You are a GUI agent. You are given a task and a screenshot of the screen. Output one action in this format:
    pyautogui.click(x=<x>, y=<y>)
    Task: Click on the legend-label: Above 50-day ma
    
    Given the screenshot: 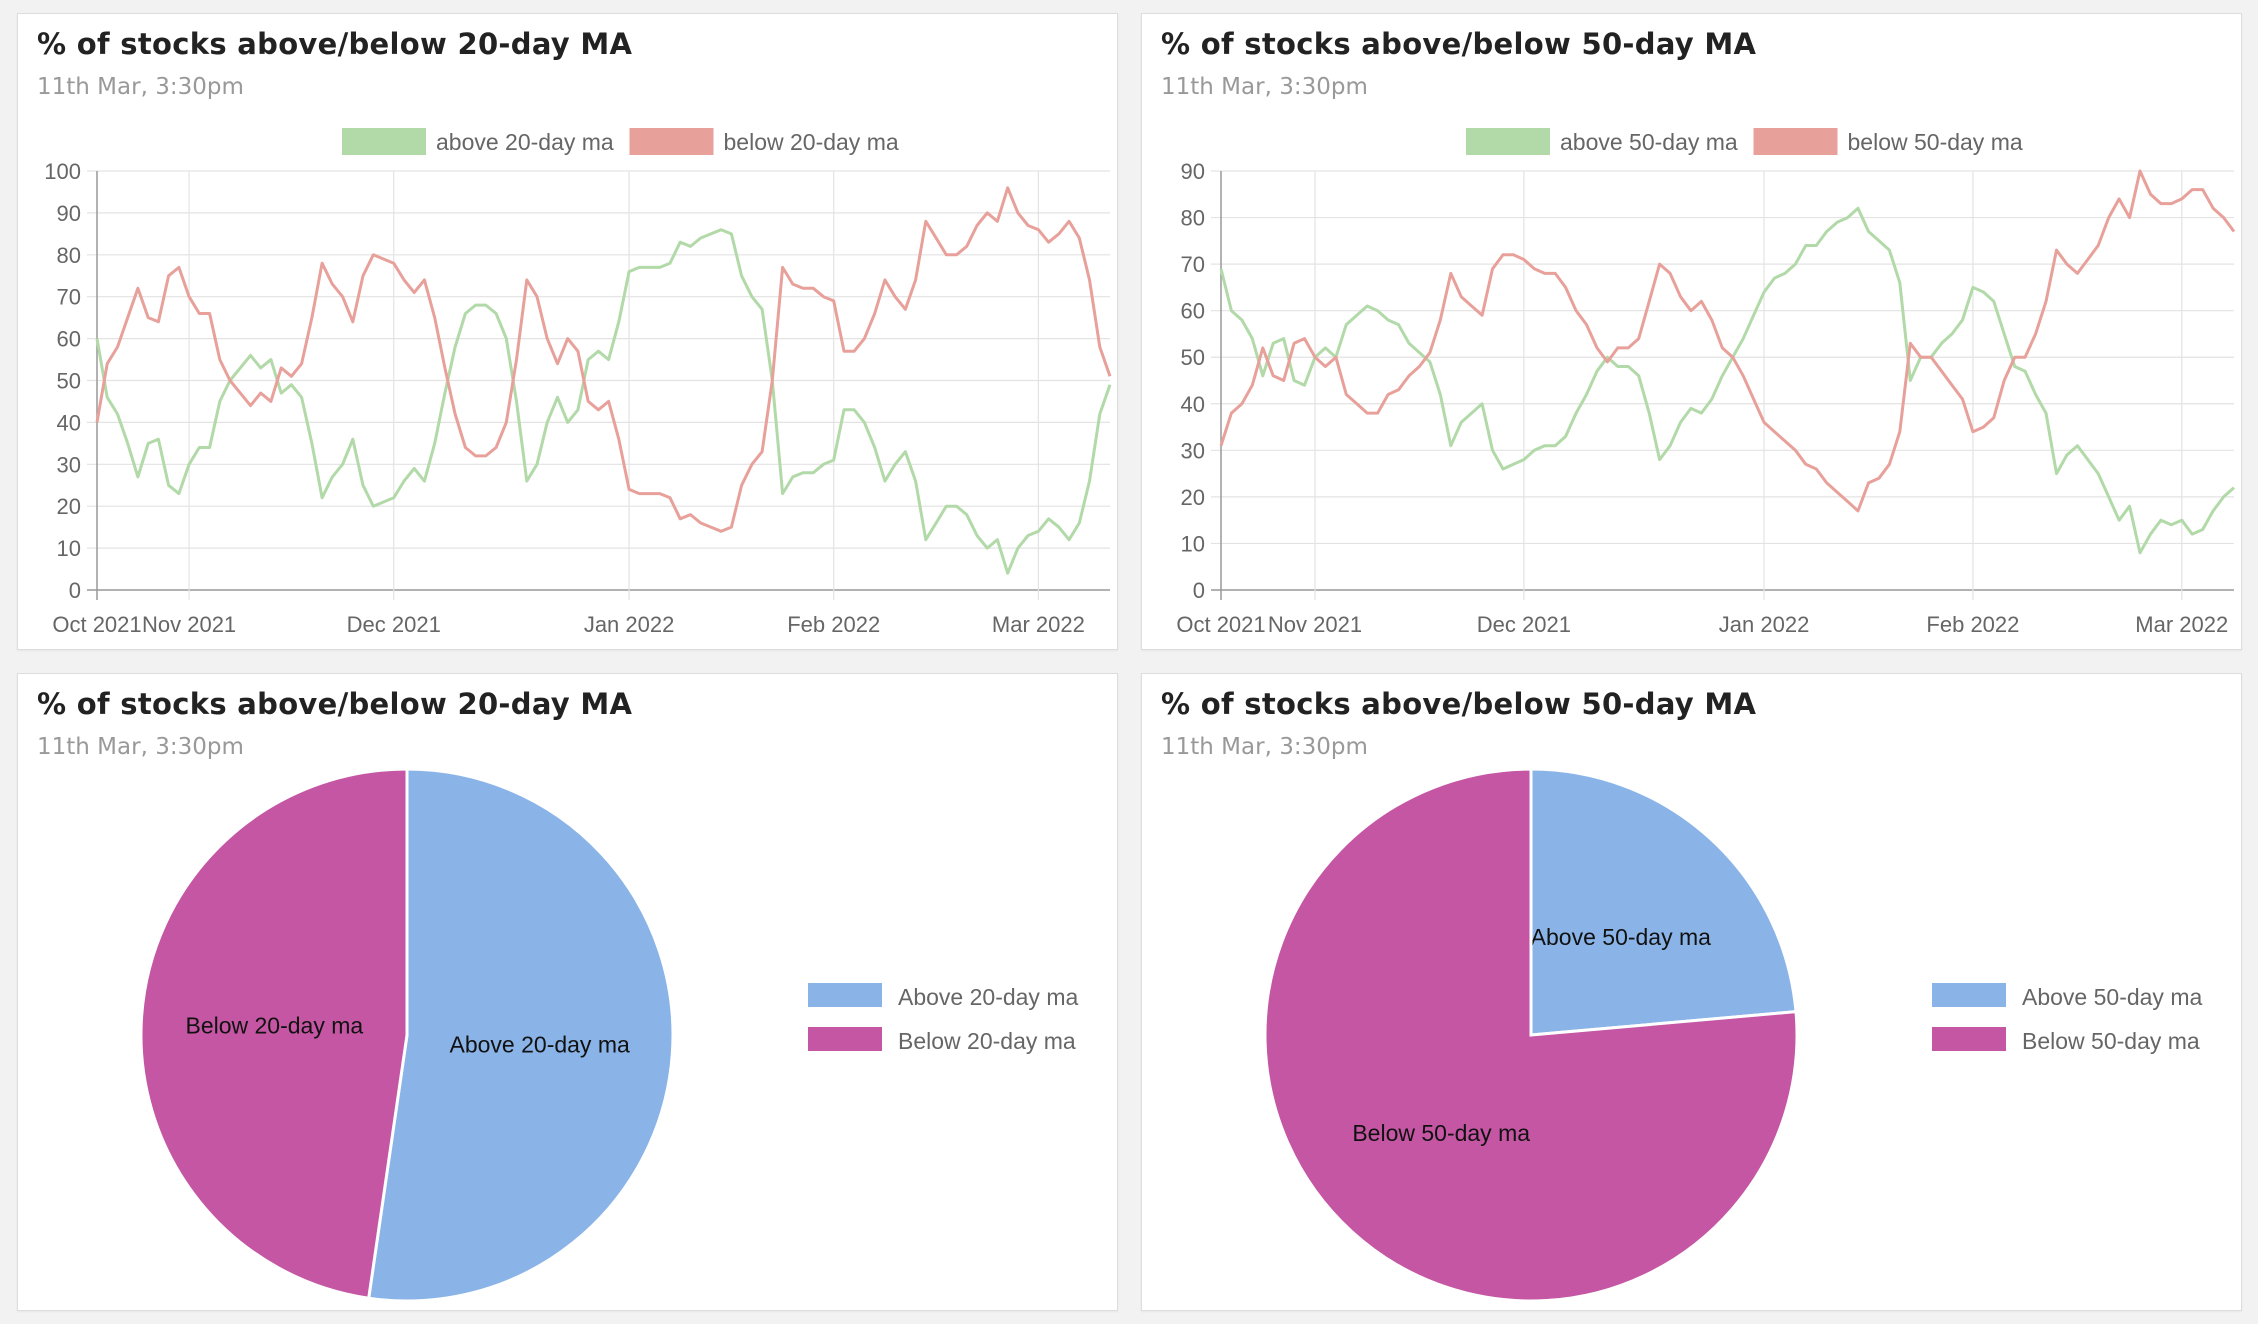 What is the action you would take?
    pyautogui.click(x=2112, y=997)
    